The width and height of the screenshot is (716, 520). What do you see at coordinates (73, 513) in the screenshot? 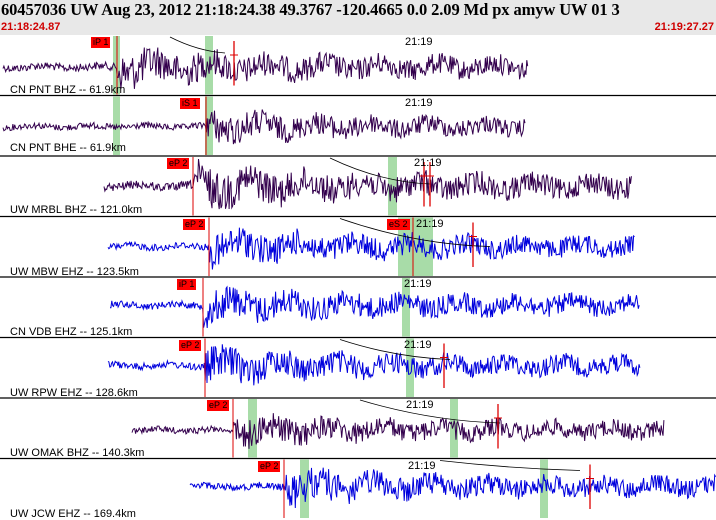
I see `station-label: UW JCW EHZ -- 169.4km` at bounding box center [73, 513].